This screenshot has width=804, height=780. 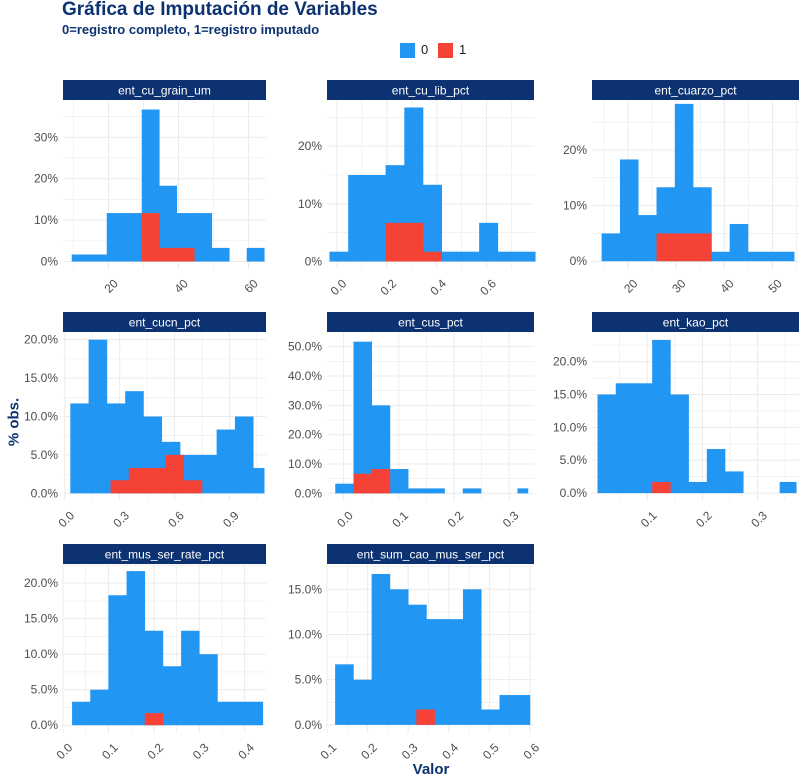 What do you see at coordinates (776, 286) in the screenshot?
I see `x-tick-label: 50` at bounding box center [776, 286].